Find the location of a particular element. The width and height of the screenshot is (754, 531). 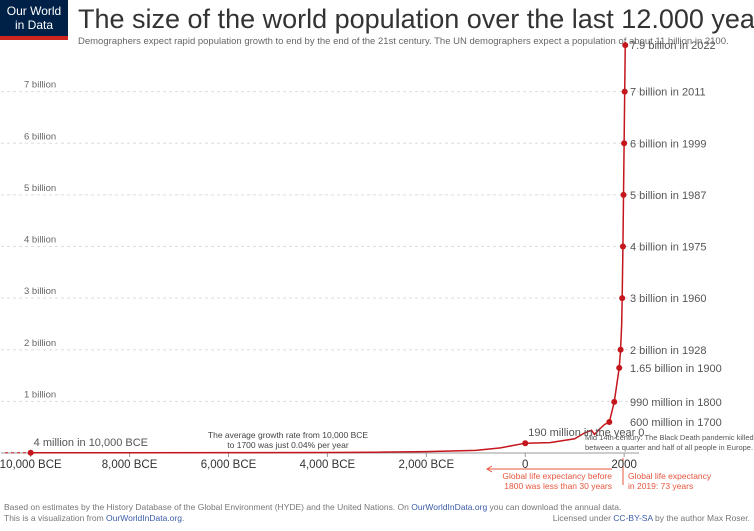

footer-text: This is a visualization from is located at coordinates (55, 518).